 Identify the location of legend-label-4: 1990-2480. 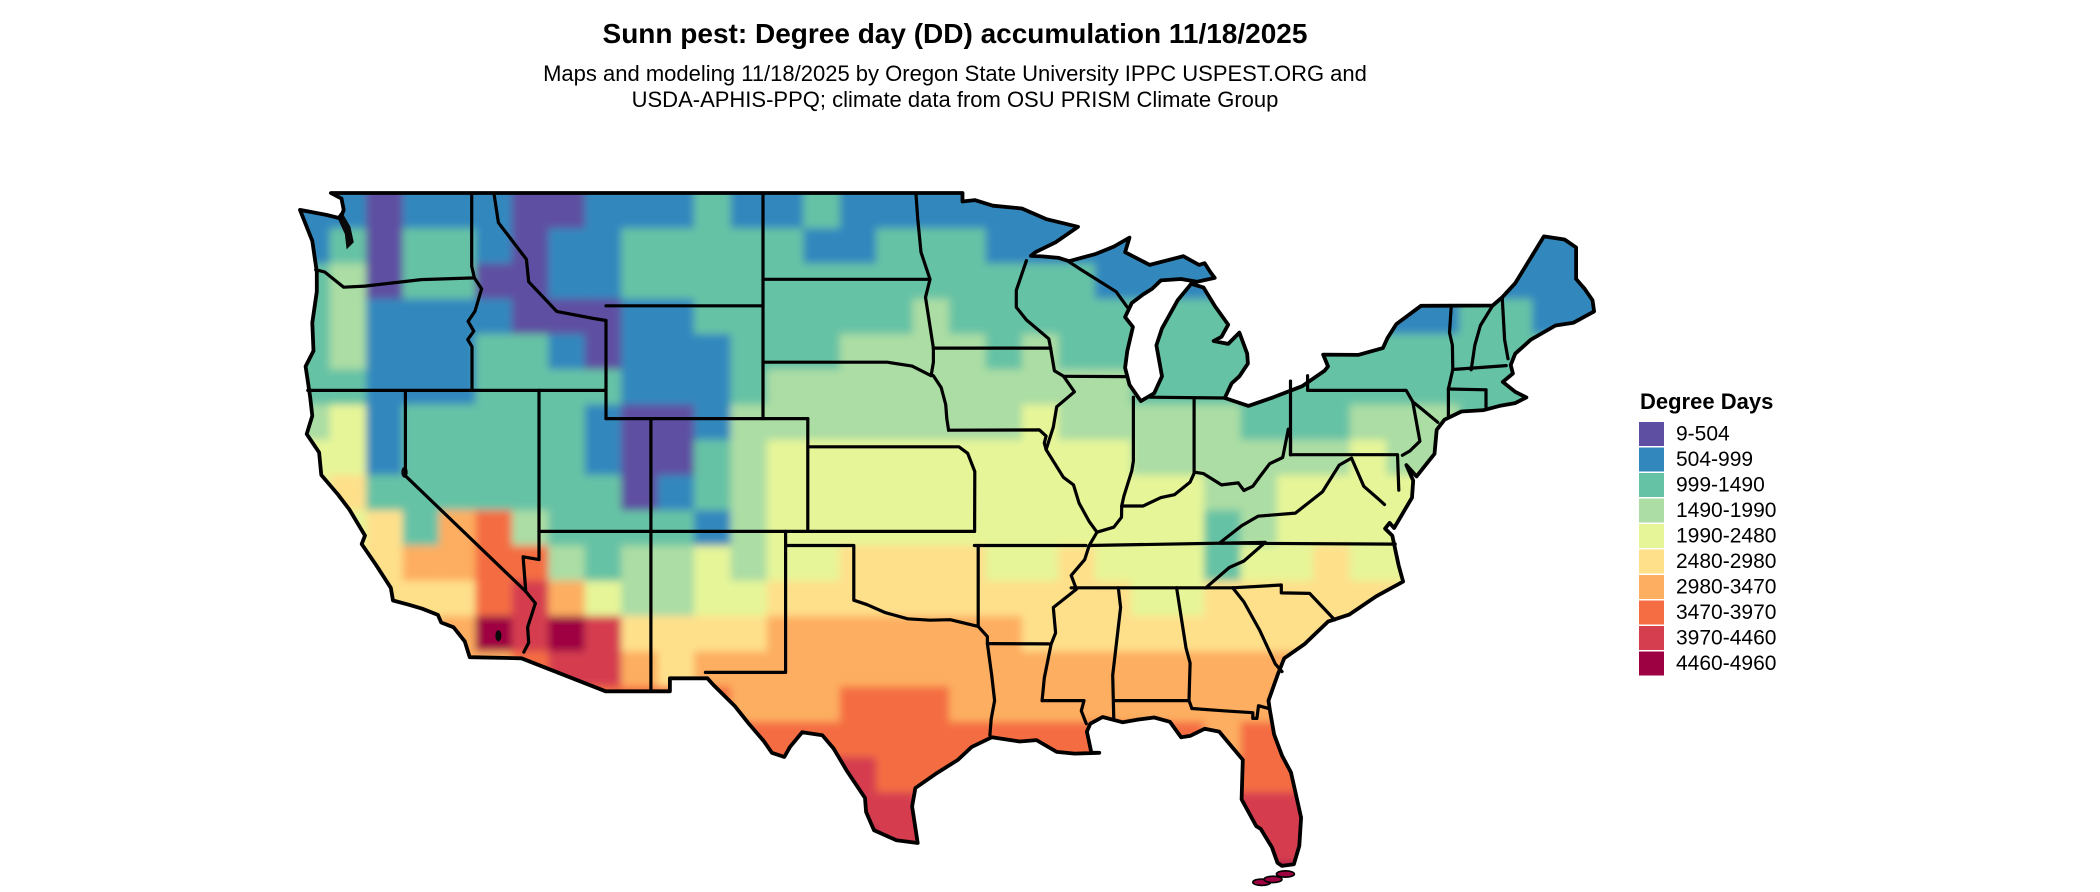
(1726, 536).